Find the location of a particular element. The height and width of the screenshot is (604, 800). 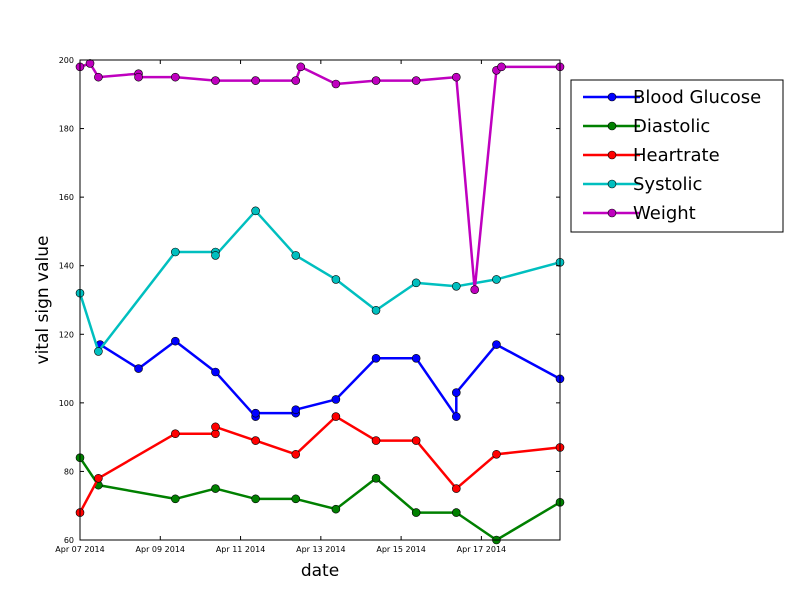

y-tick-label: 200 is located at coordinates (66, 60).